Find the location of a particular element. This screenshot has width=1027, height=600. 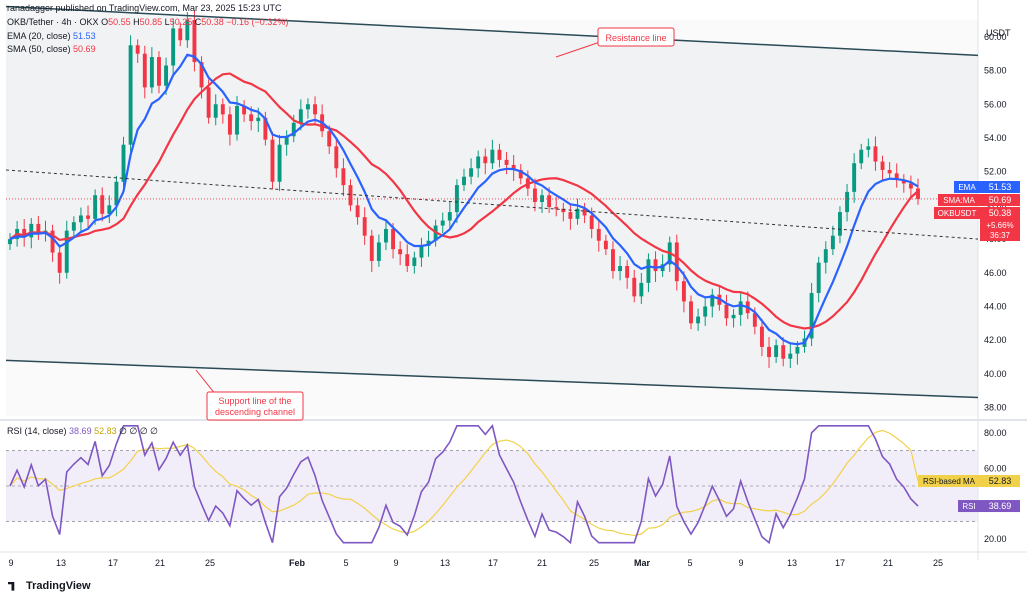

ema-legend: EMA (20, close) 51.53 is located at coordinates (51, 36).